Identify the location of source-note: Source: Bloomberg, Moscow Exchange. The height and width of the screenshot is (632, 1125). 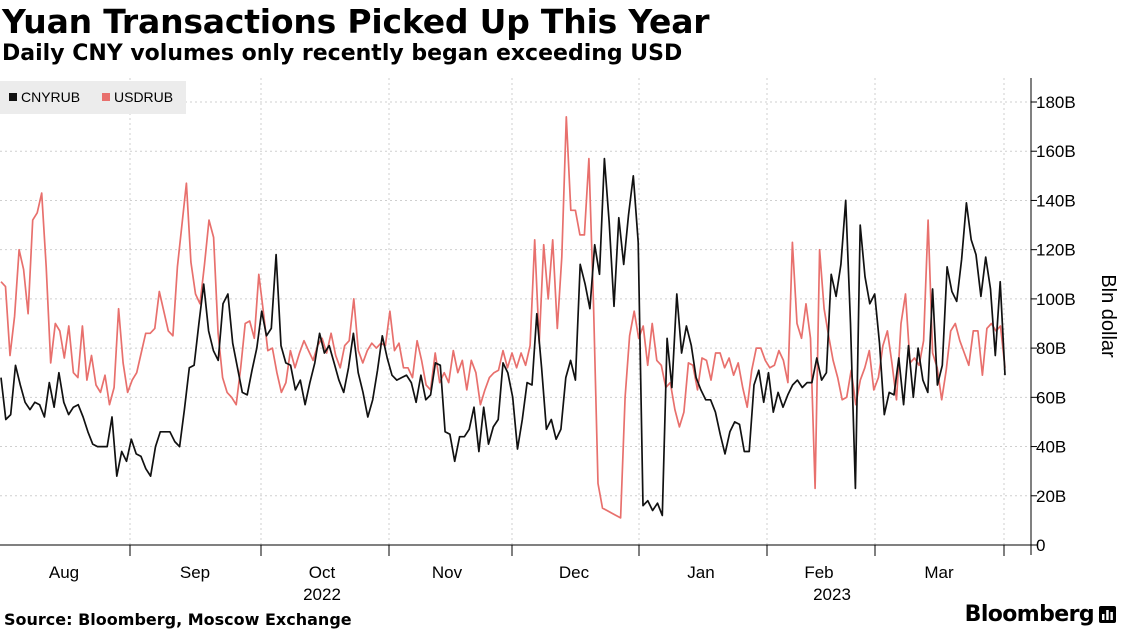
(178, 619).